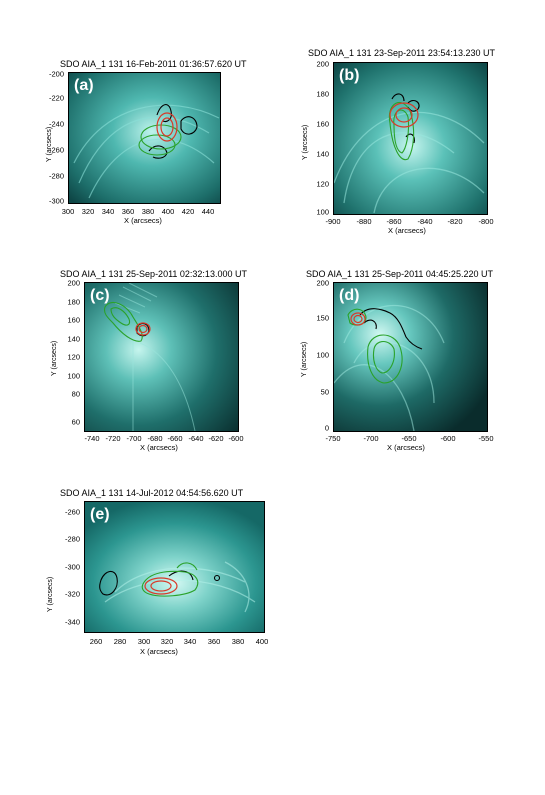 The height and width of the screenshot is (795, 545). I want to click on y-tick: -320, so click(72, 594).